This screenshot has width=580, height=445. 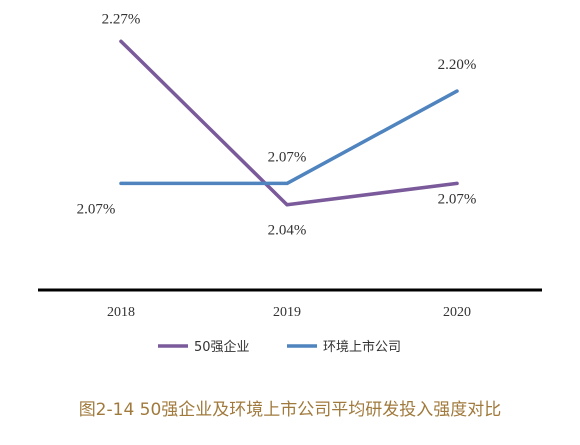 I want to click on x-tick-label: 2019, so click(x=287, y=312).